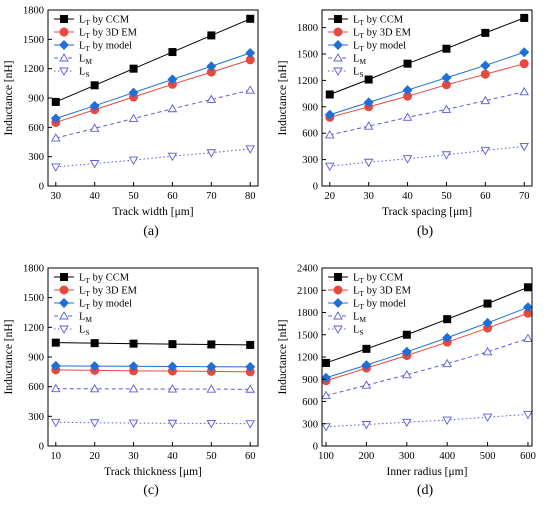 The height and width of the screenshot is (506, 550). Describe the element at coordinates (56, 196) in the screenshot. I see `x-tick-label: 30` at that location.